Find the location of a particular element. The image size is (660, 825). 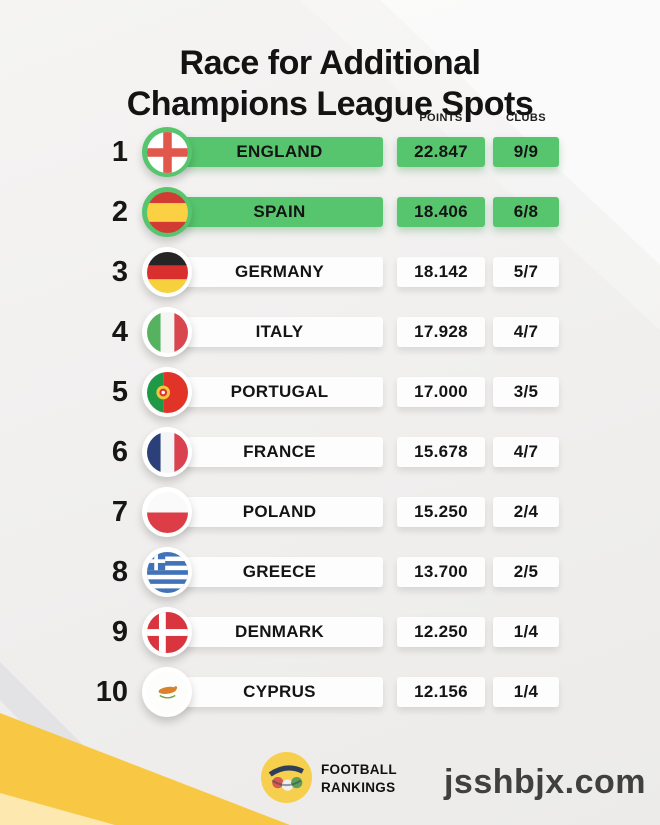

watermark: jsshbjx.com is located at coordinates (544, 782).